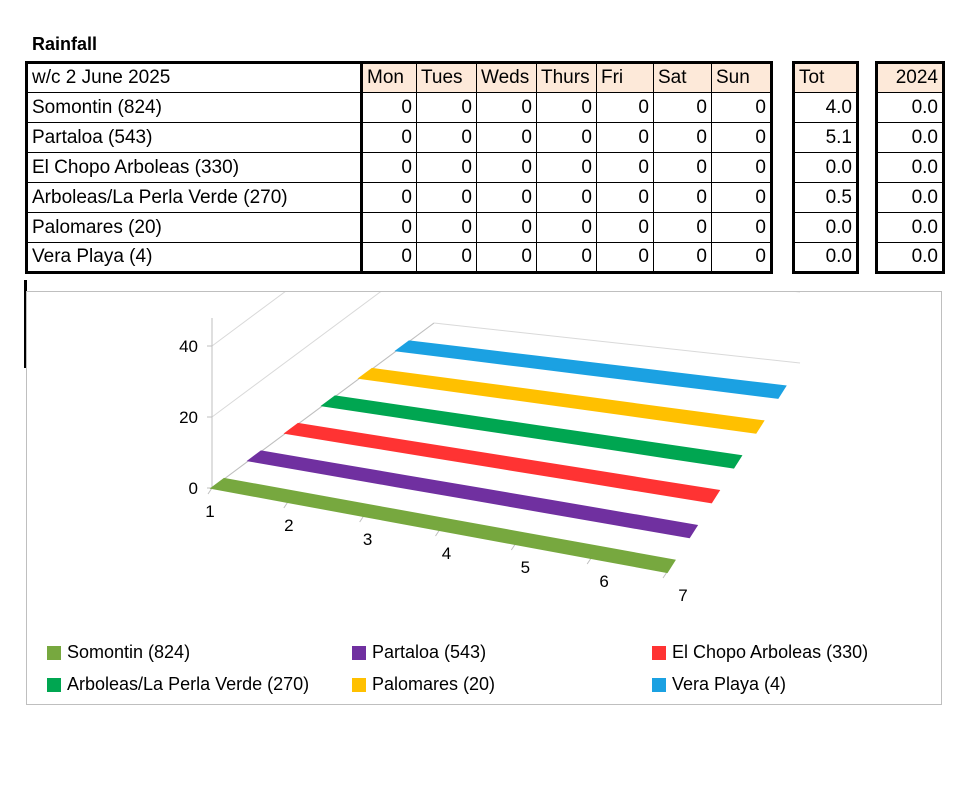 This screenshot has width=976, height=800. I want to click on station-name: Somontin (824), so click(194, 107).